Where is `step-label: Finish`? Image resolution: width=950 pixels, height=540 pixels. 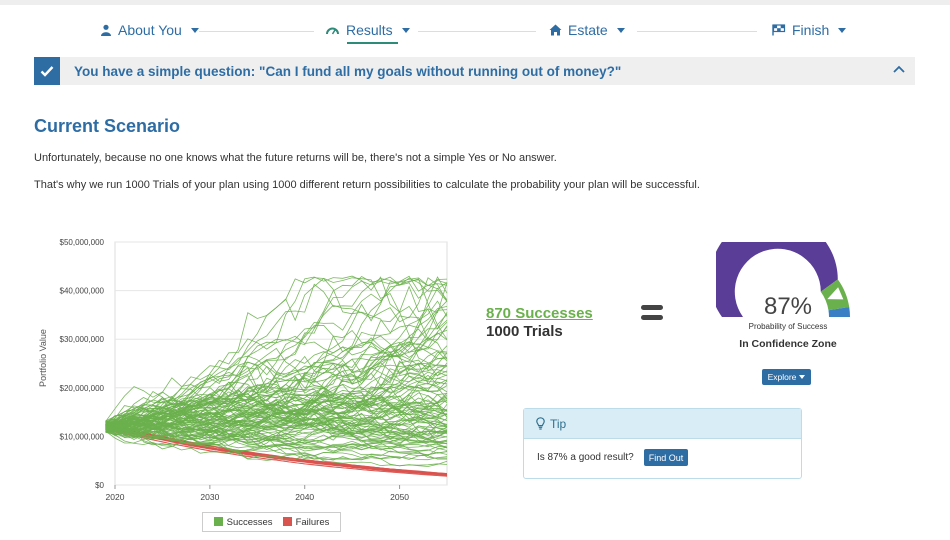 step-label: Finish is located at coordinates (811, 30).